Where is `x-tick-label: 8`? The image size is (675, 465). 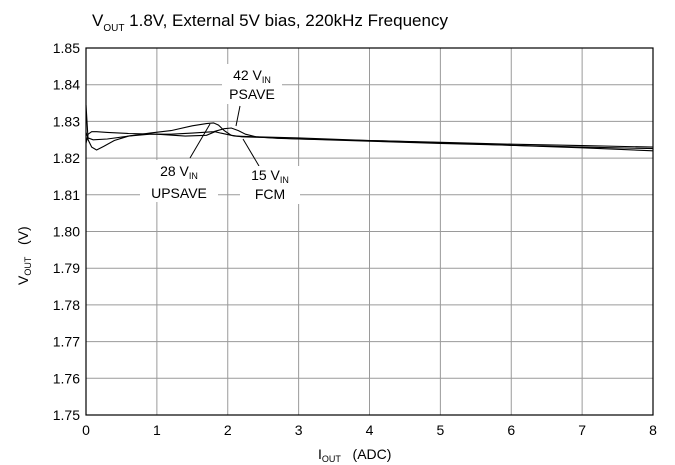 x-tick-label: 8 is located at coordinates (653, 430).